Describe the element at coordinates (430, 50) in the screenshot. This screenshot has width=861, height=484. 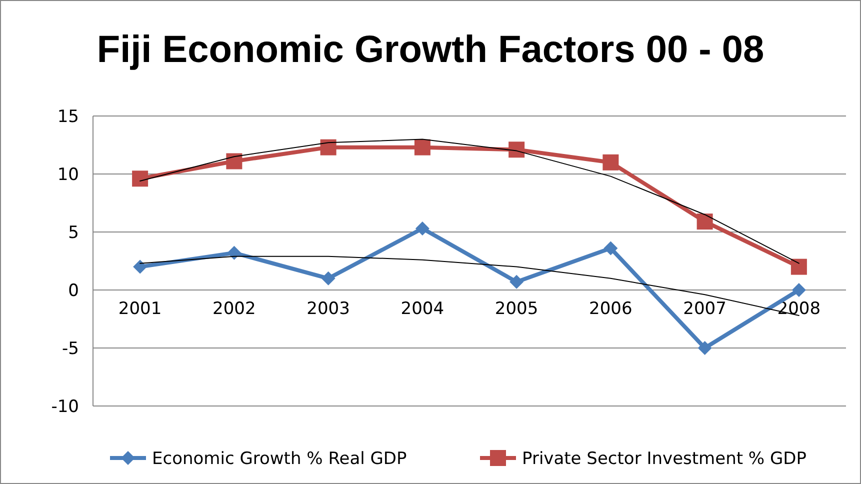
I see `chart-title: Fiji Economic Growth Factors 00 - 08` at that location.